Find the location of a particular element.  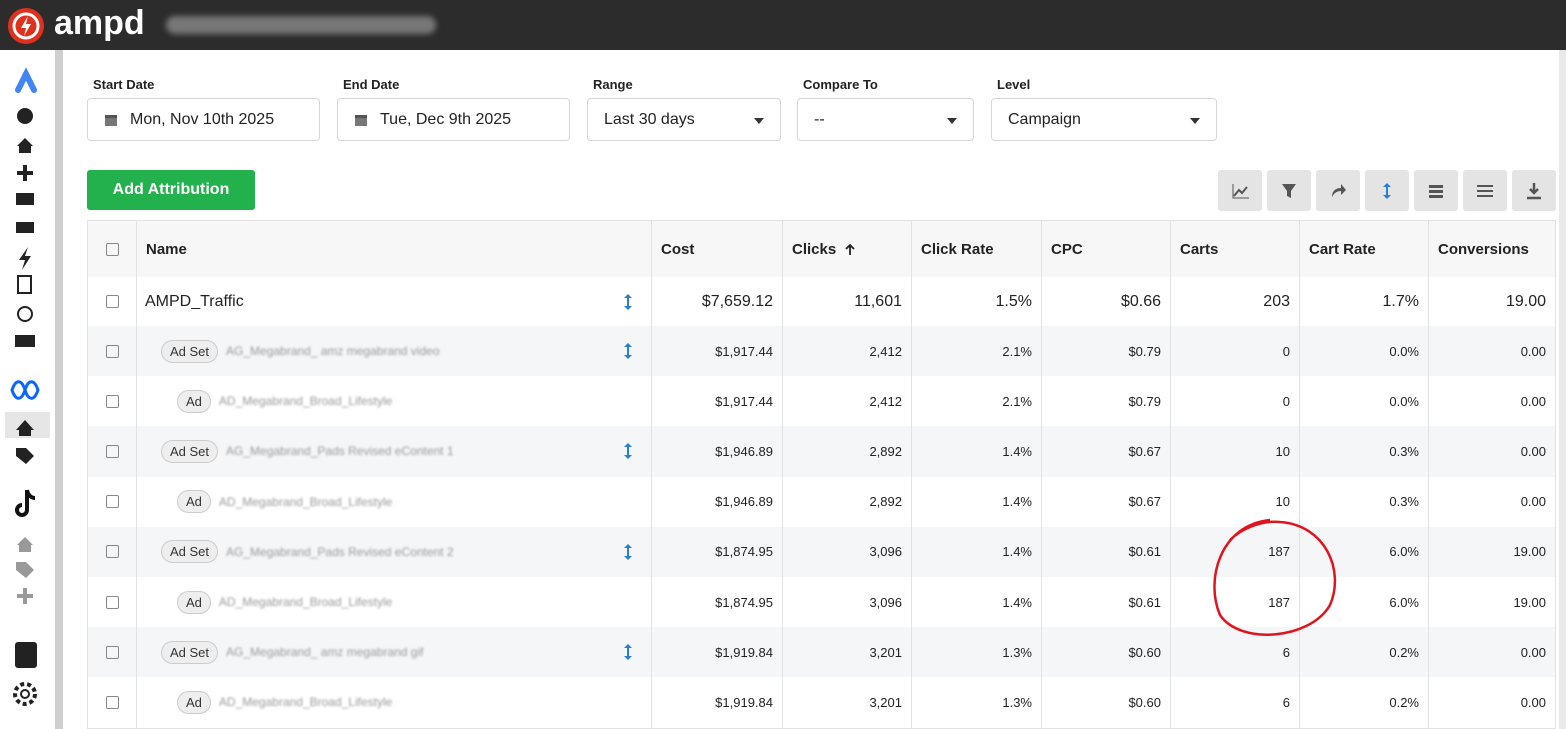

column-header: Cost is located at coordinates (717, 249).